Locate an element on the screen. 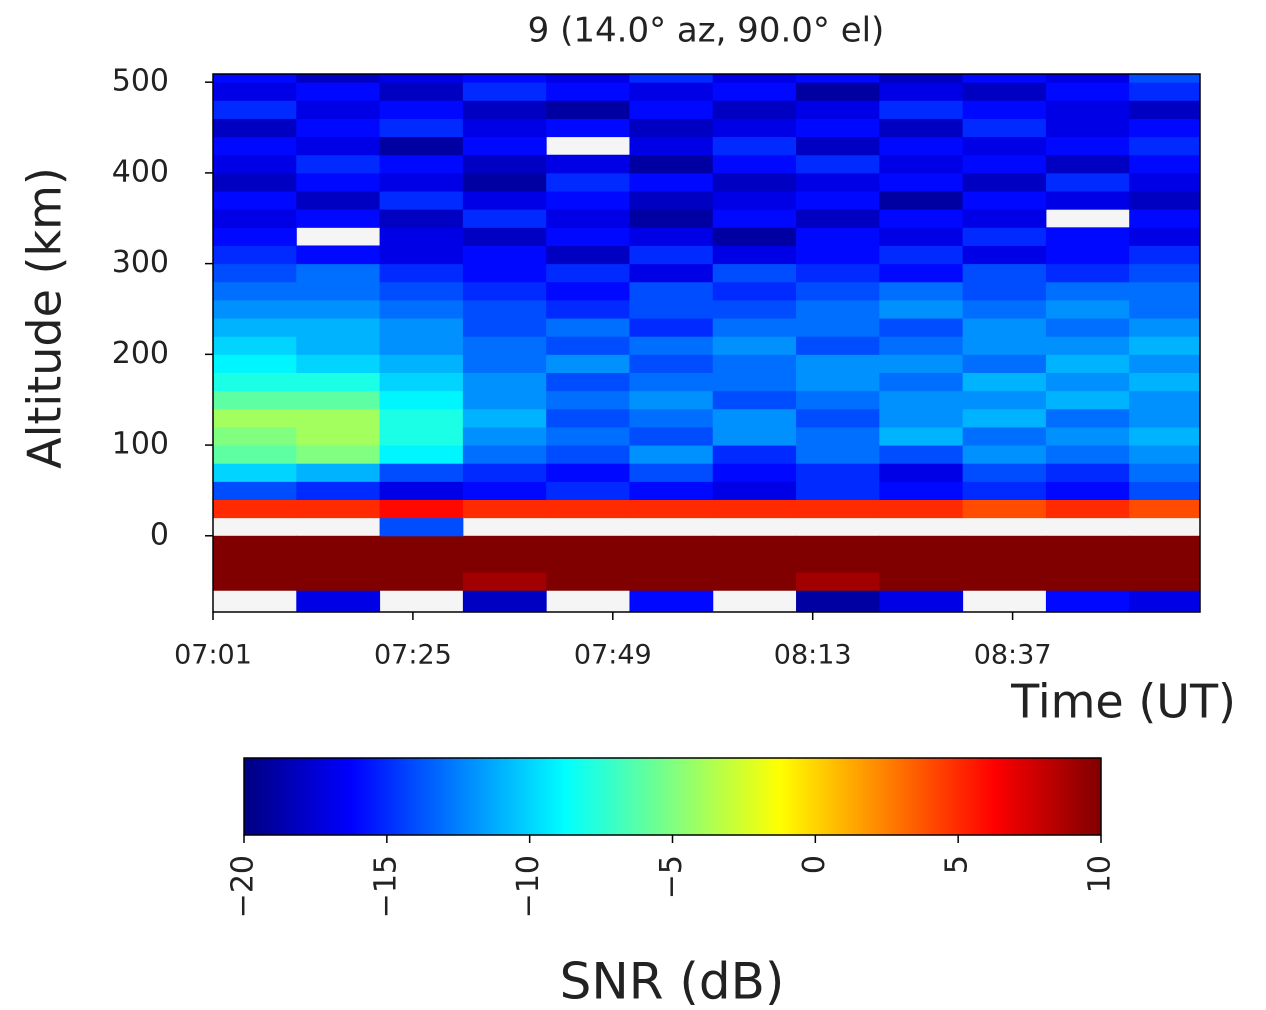 The width and height of the screenshot is (1266, 1010). x-tick-label: 07:49 is located at coordinates (613, 655).